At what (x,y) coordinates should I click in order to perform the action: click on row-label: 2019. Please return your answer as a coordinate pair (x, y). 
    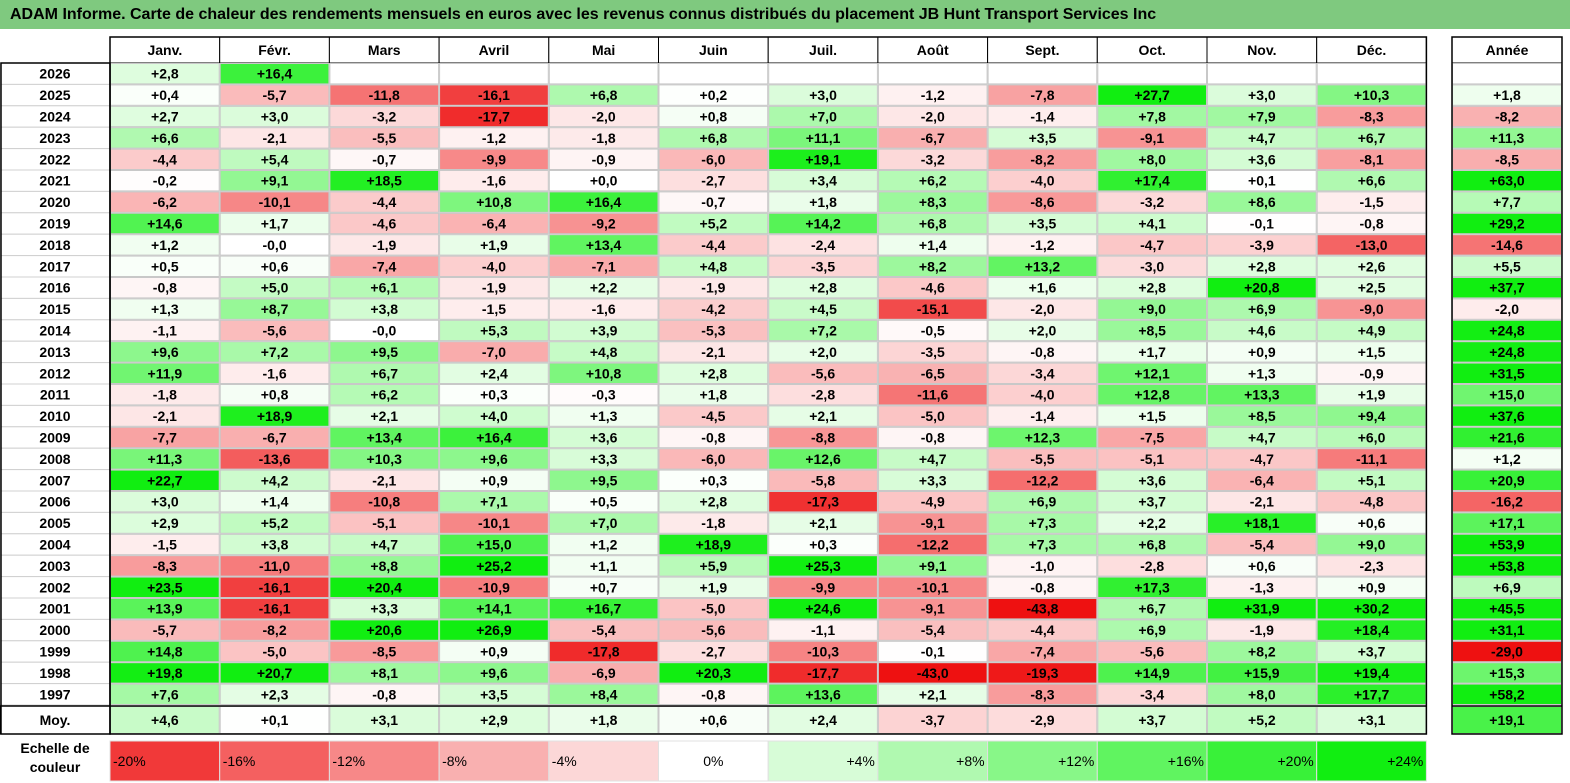
    Looking at the image, I should click on (54, 224).